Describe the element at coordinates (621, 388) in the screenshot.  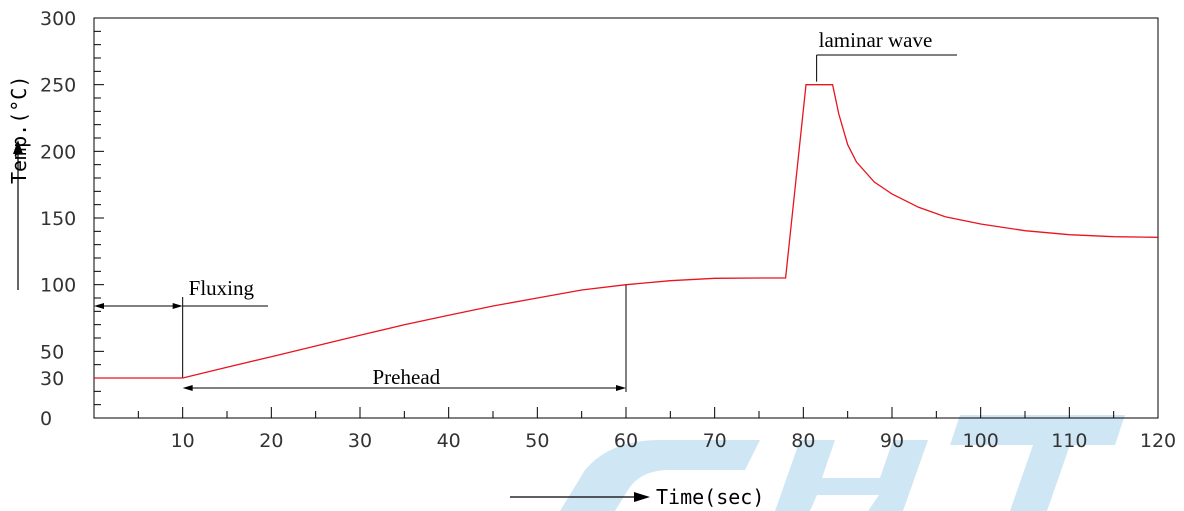
I see `prehead-arrow-right` at that location.